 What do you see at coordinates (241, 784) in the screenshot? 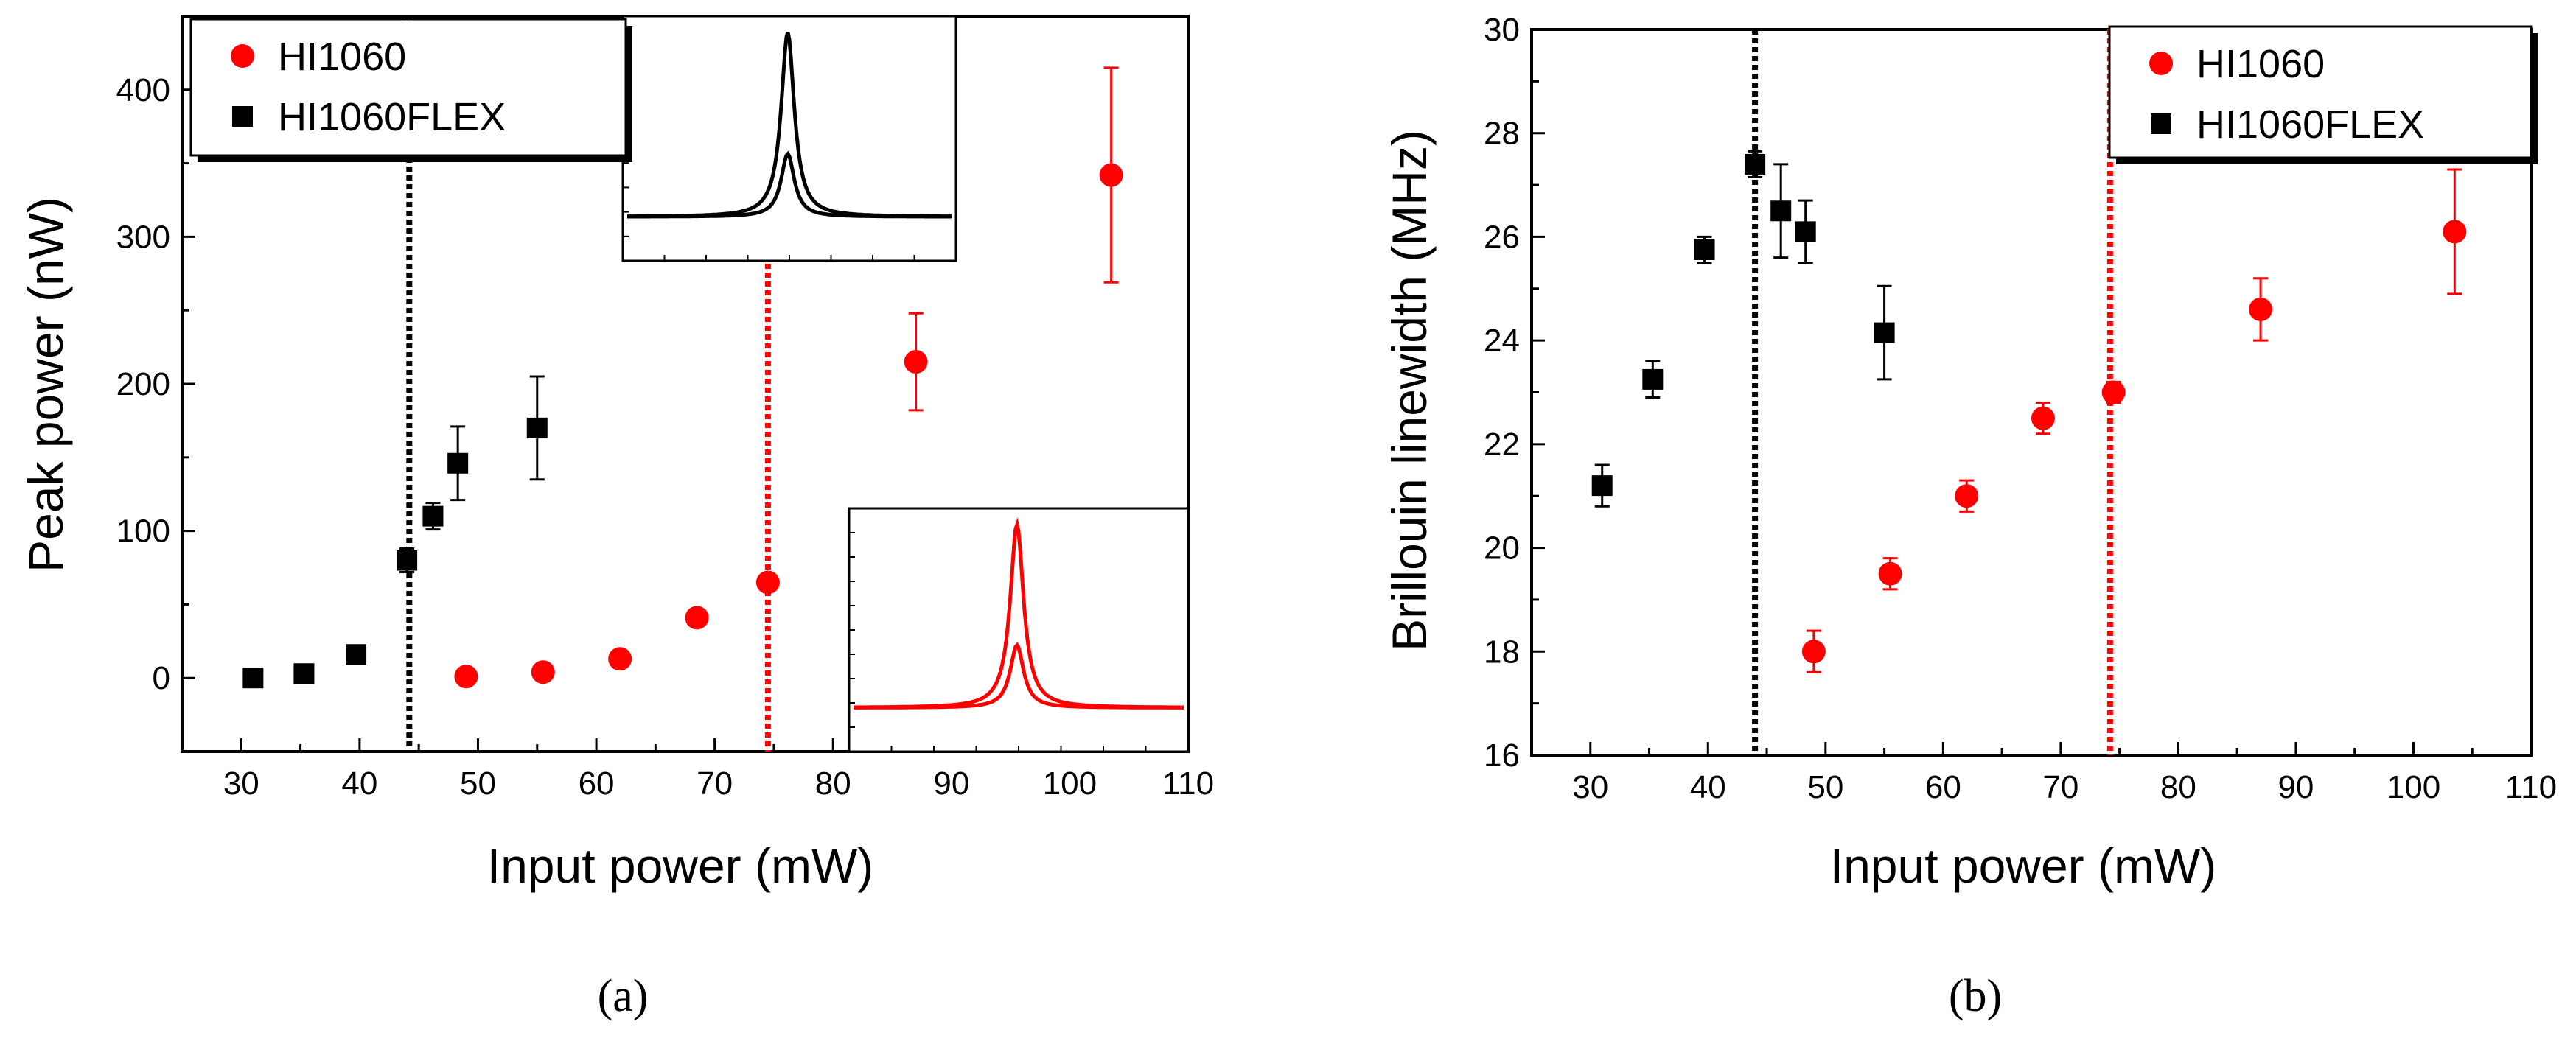
I see `panel-a-x-tick-label: 30` at bounding box center [241, 784].